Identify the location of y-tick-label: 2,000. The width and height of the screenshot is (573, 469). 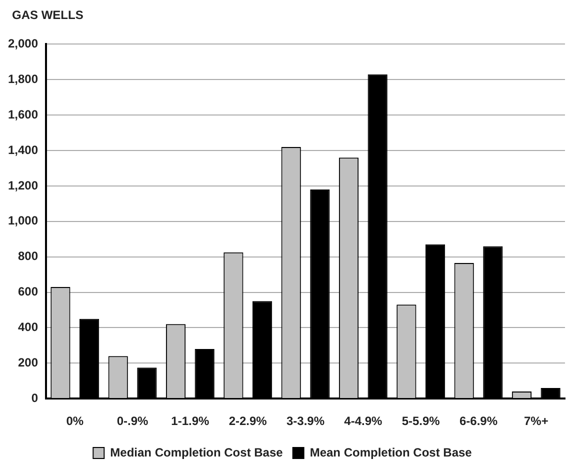
(23, 43).